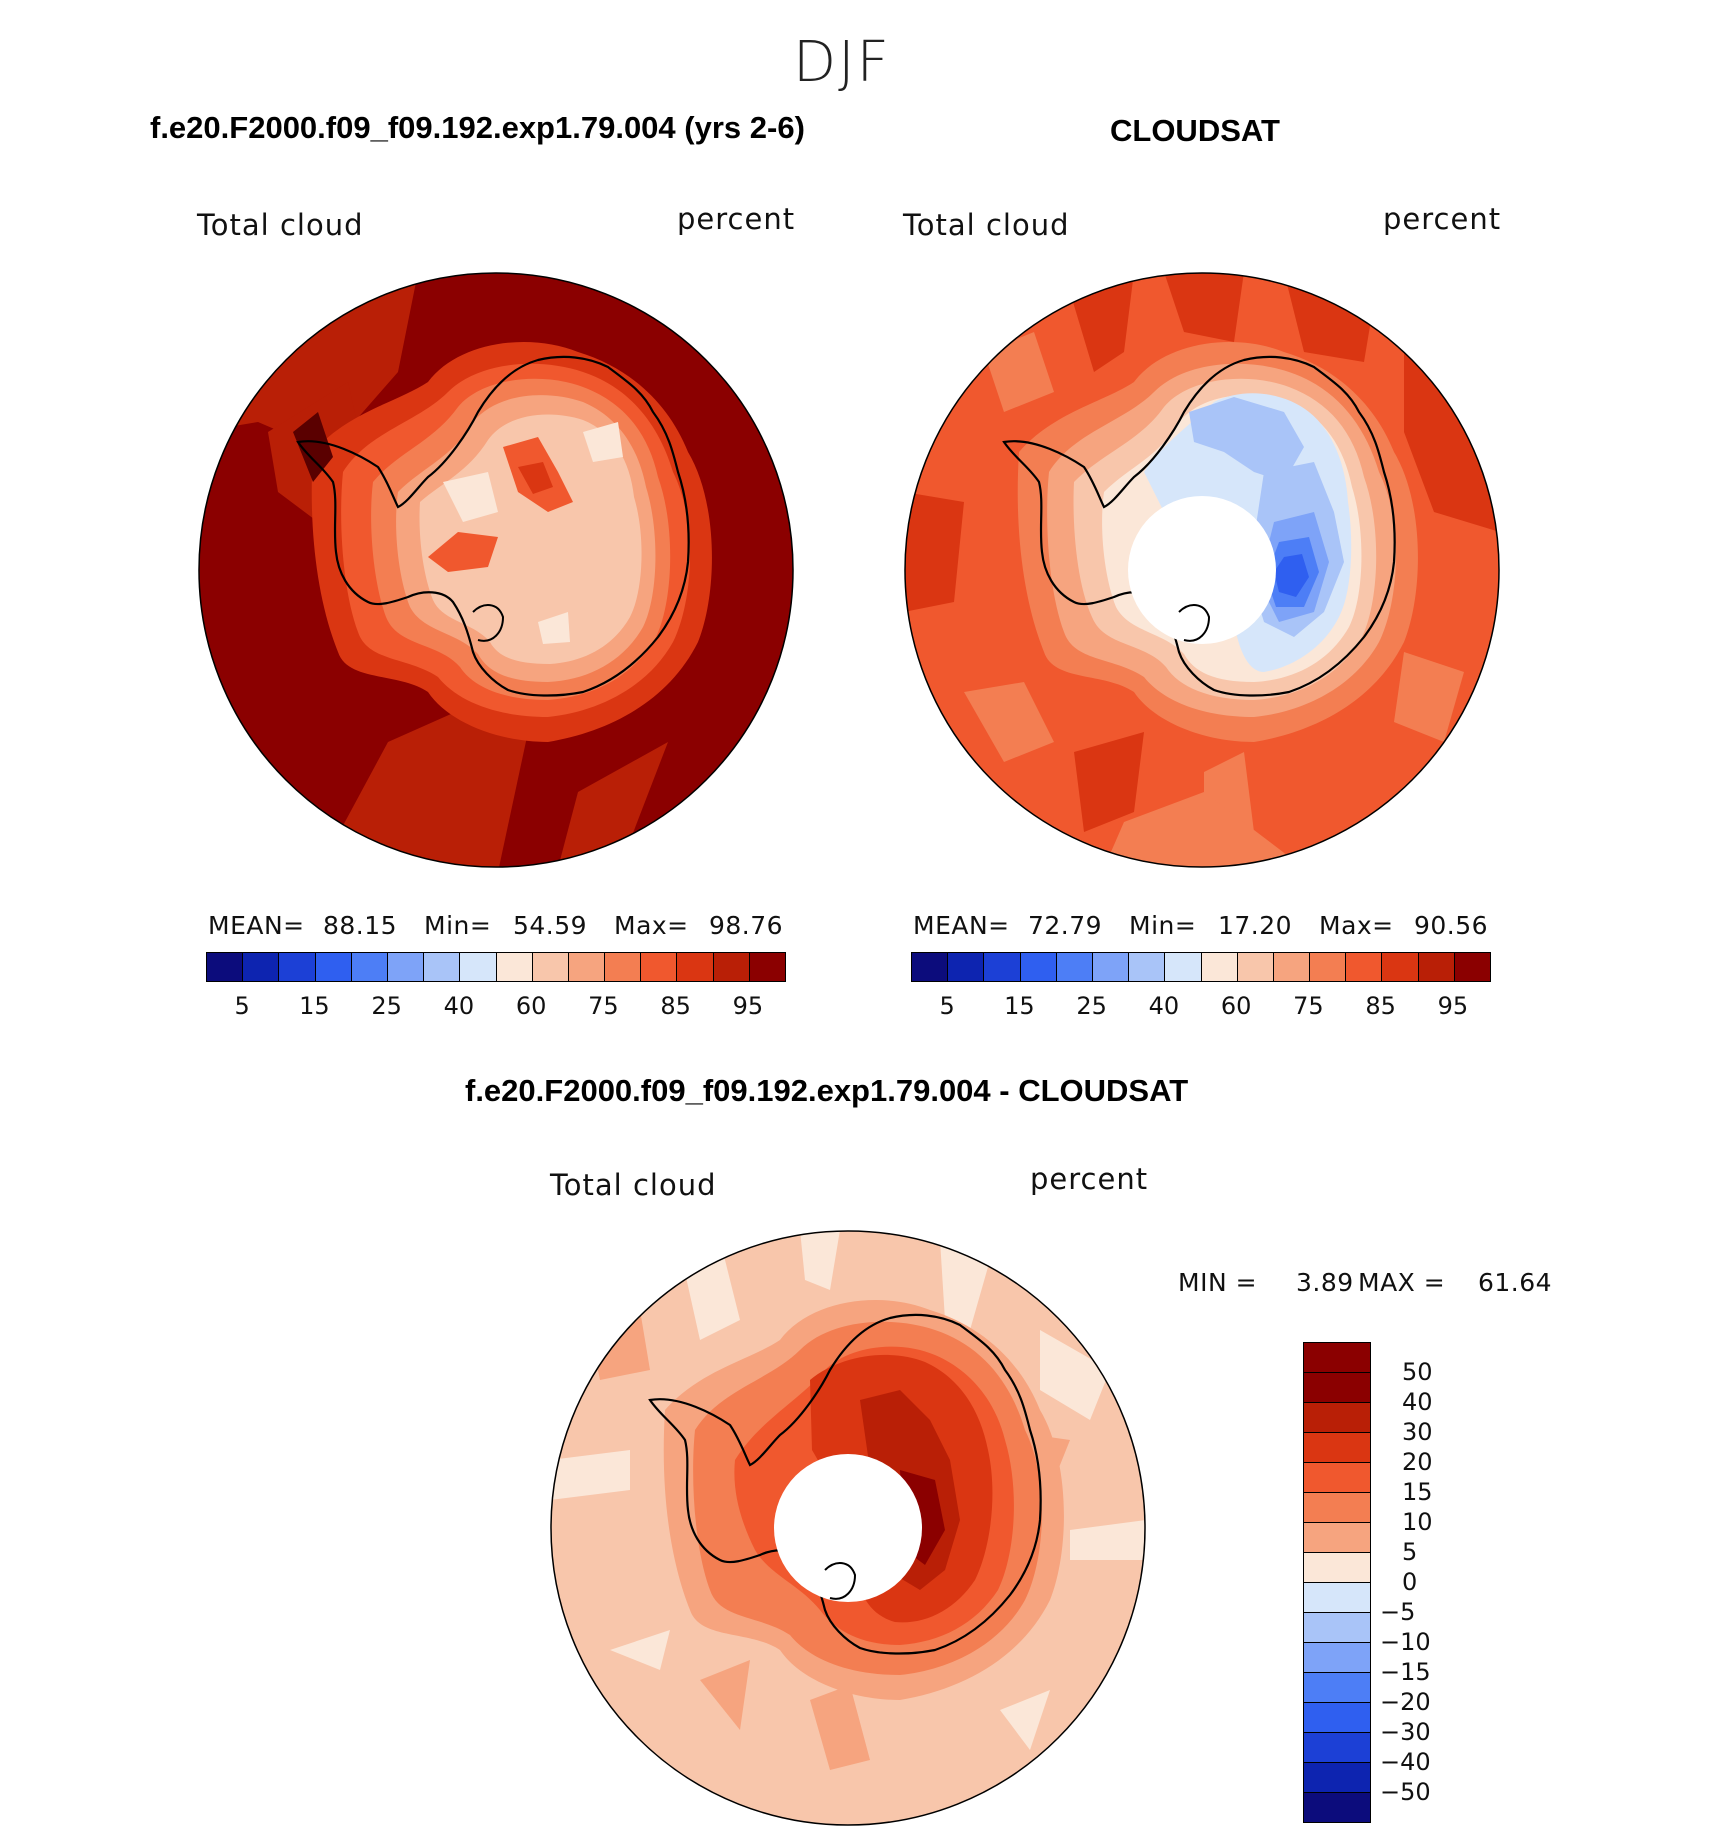  I want to click on diff-colorbar-tick: −10, so click(1405, 1642).